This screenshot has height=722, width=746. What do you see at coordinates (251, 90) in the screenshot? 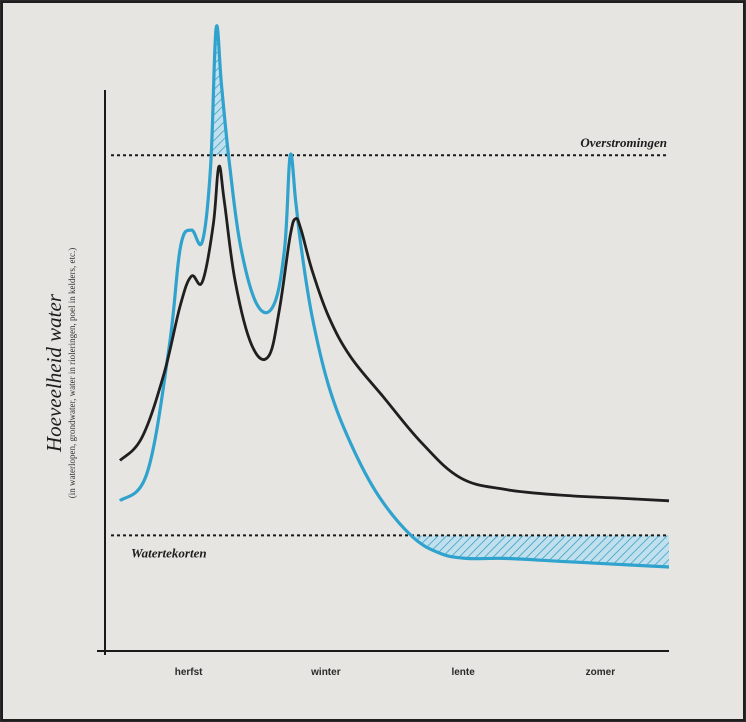
I see `flood-excess-area` at bounding box center [251, 90].